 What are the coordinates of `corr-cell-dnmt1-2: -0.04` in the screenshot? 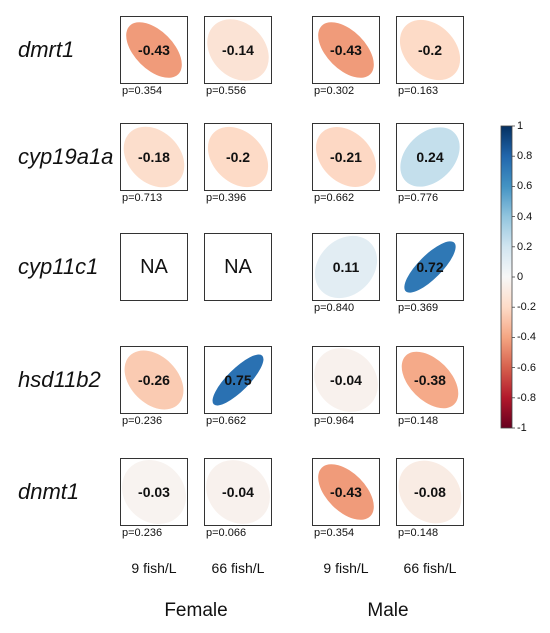 It's located at (238, 492).